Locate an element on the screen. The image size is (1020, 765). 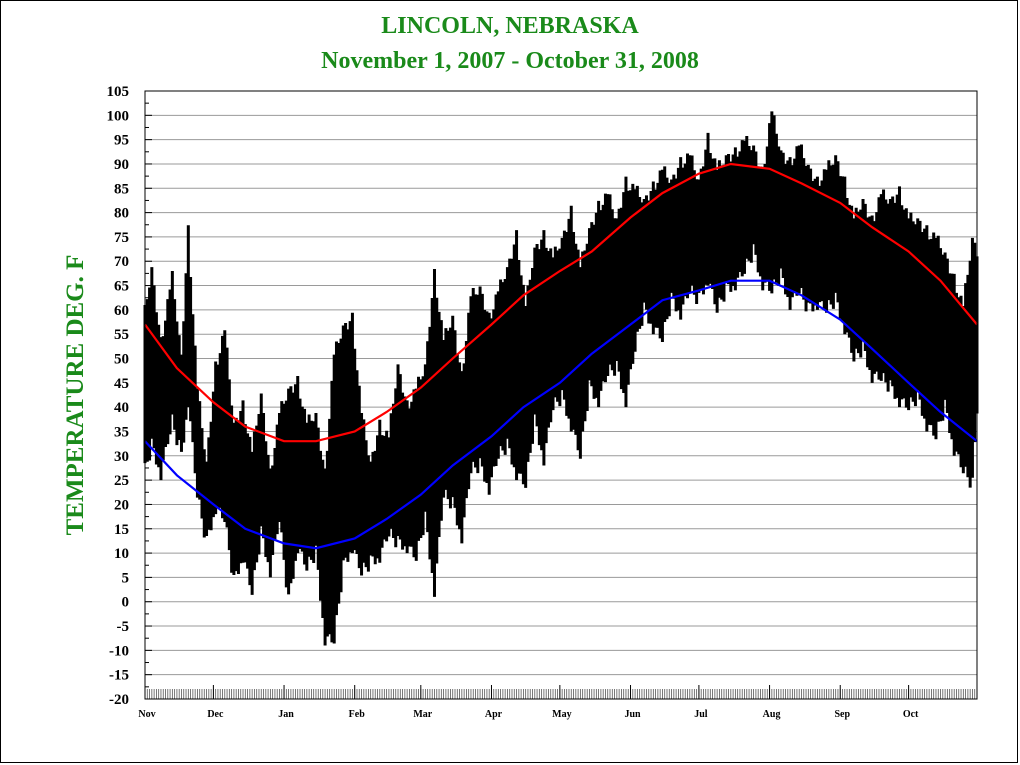
y-tick-label: 75 is located at coordinates (121, 238).